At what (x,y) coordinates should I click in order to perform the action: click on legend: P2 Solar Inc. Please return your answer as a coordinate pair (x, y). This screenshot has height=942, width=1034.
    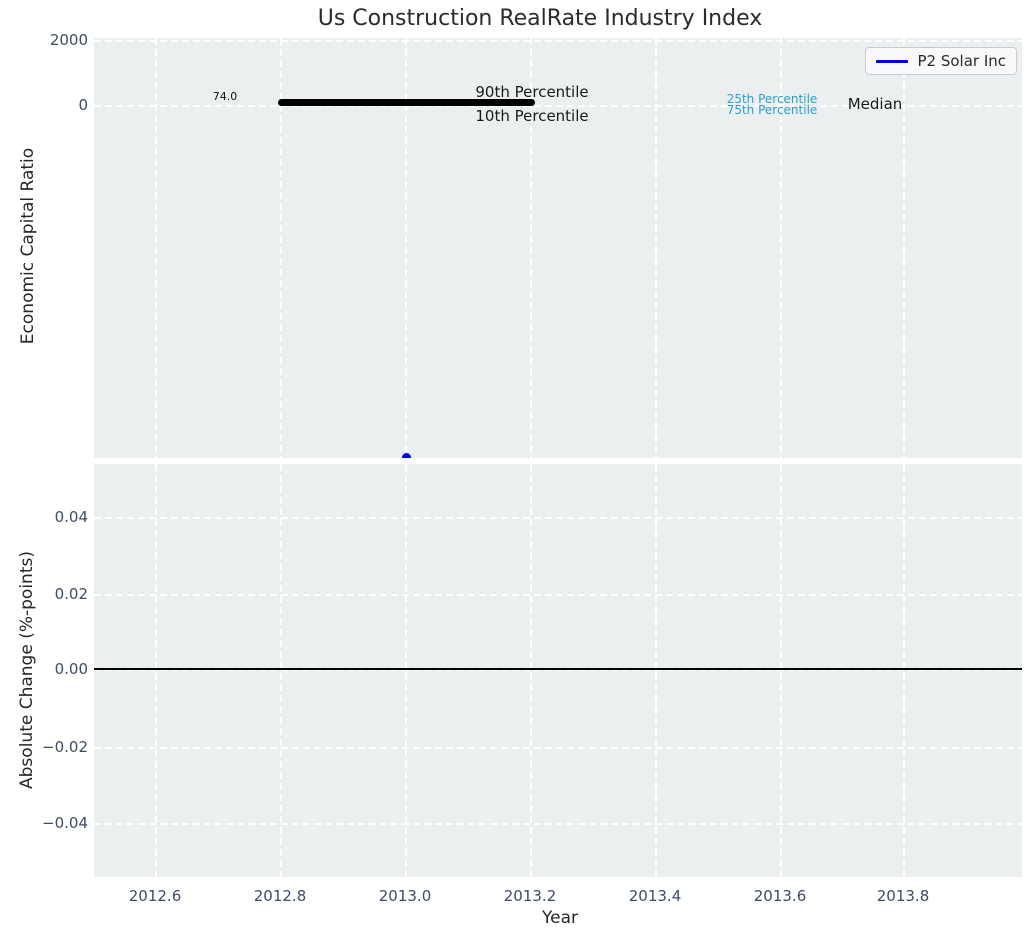
    Looking at the image, I should click on (941, 61).